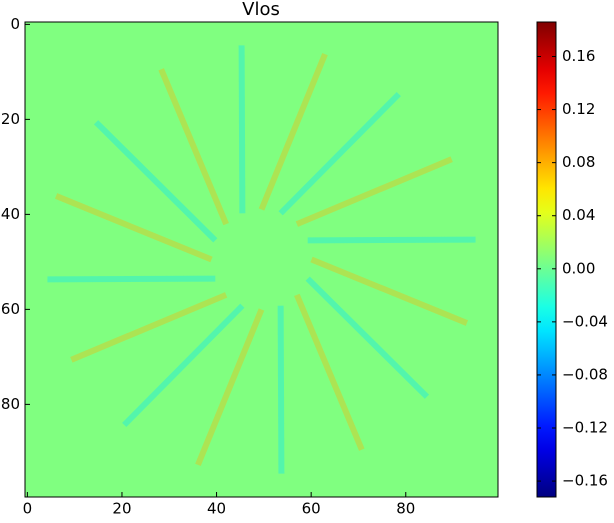 The image size is (614, 523). Describe the element at coordinates (585, 428) in the screenshot. I see `colorbar-tick-label: −0.12` at that location.